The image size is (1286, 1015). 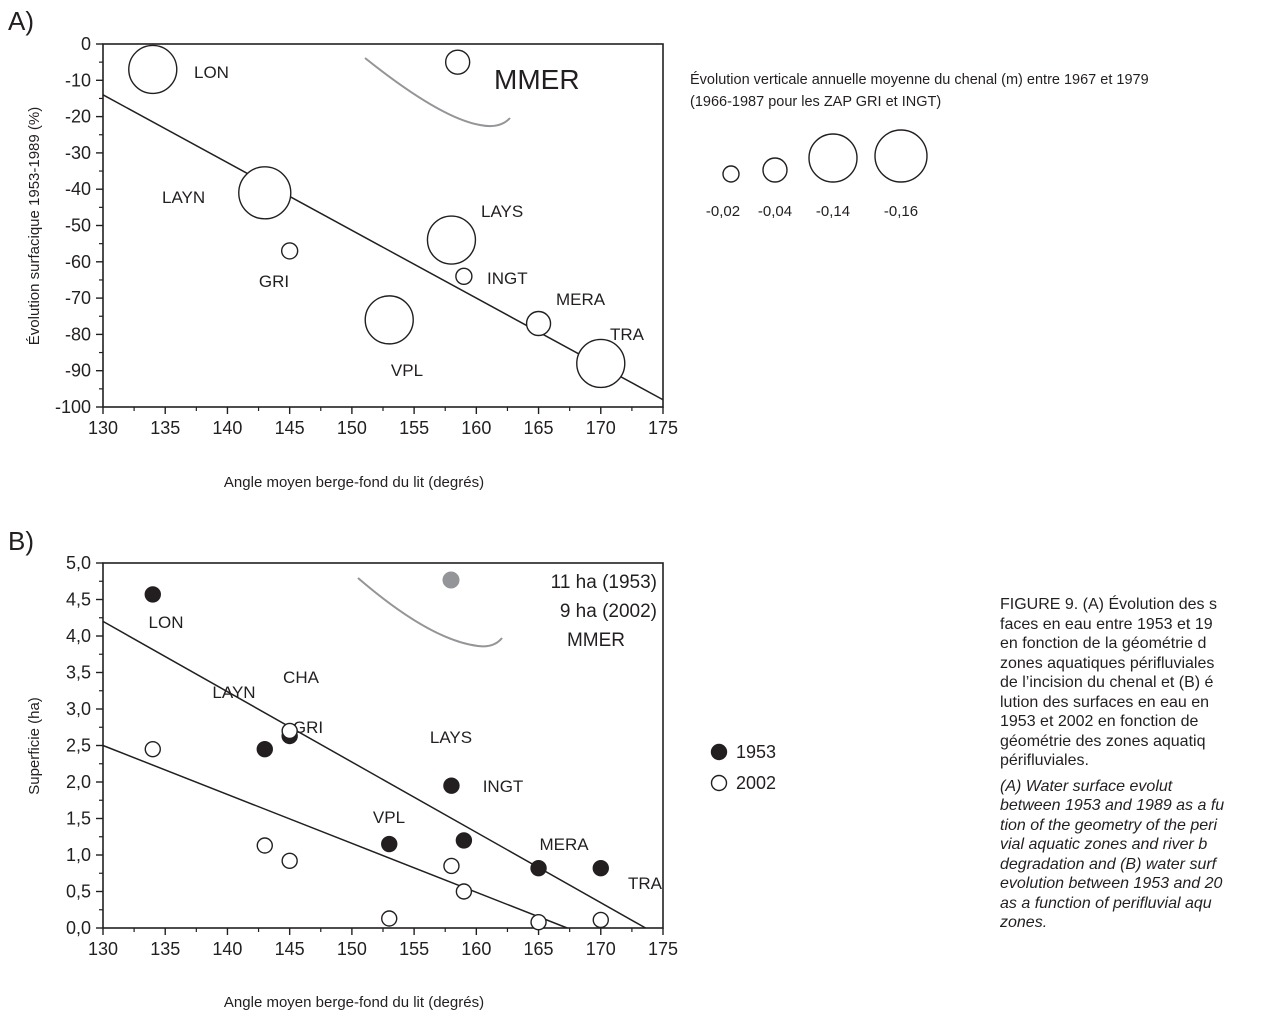 What do you see at coordinates (608, 611) in the screenshot?
I see `inset-label-2002: 9 ha (2002)` at bounding box center [608, 611].